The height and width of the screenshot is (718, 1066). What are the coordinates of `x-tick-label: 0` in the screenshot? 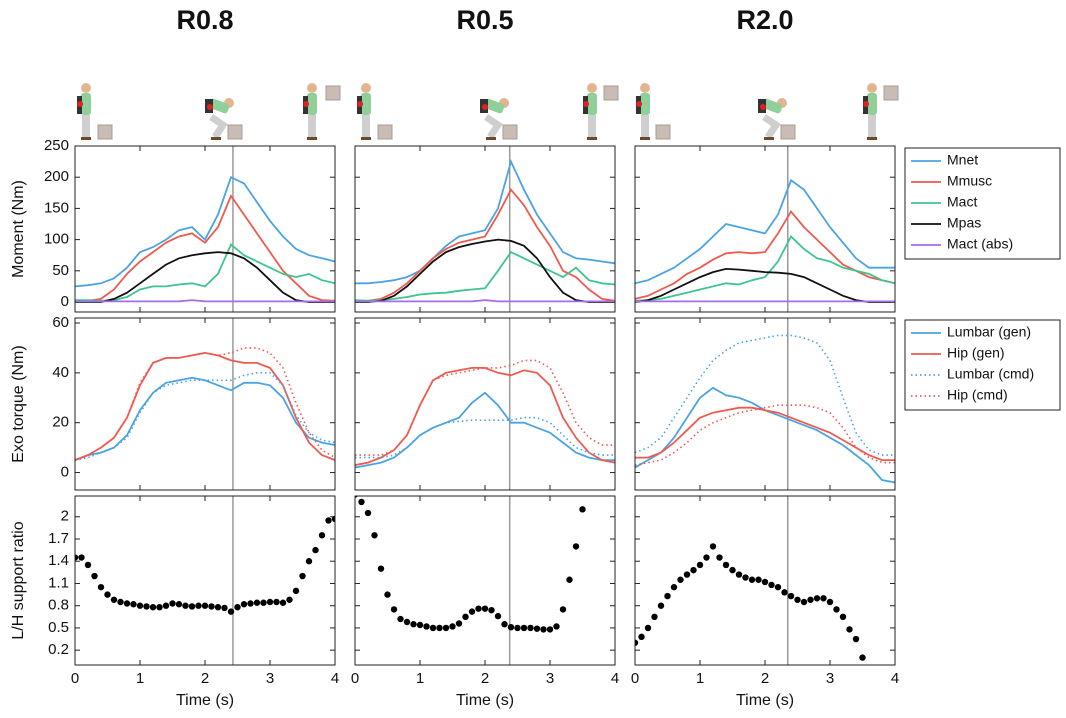 It's located at (75, 678).